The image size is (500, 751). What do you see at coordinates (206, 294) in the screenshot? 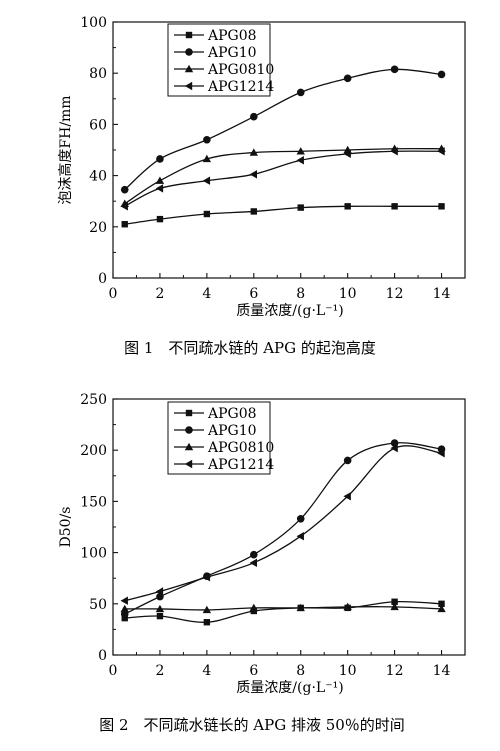
I see `x-tick-label: 4` at bounding box center [206, 294].